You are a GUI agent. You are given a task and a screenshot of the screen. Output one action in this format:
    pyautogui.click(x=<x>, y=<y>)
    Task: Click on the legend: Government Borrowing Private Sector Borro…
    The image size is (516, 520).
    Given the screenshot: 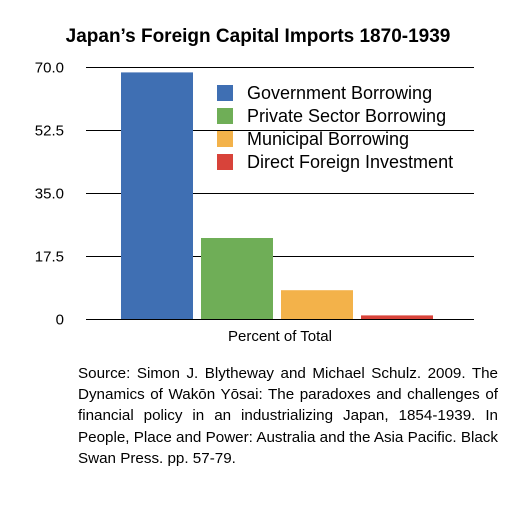 What is the action you would take?
    pyautogui.click(x=335, y=127)
    